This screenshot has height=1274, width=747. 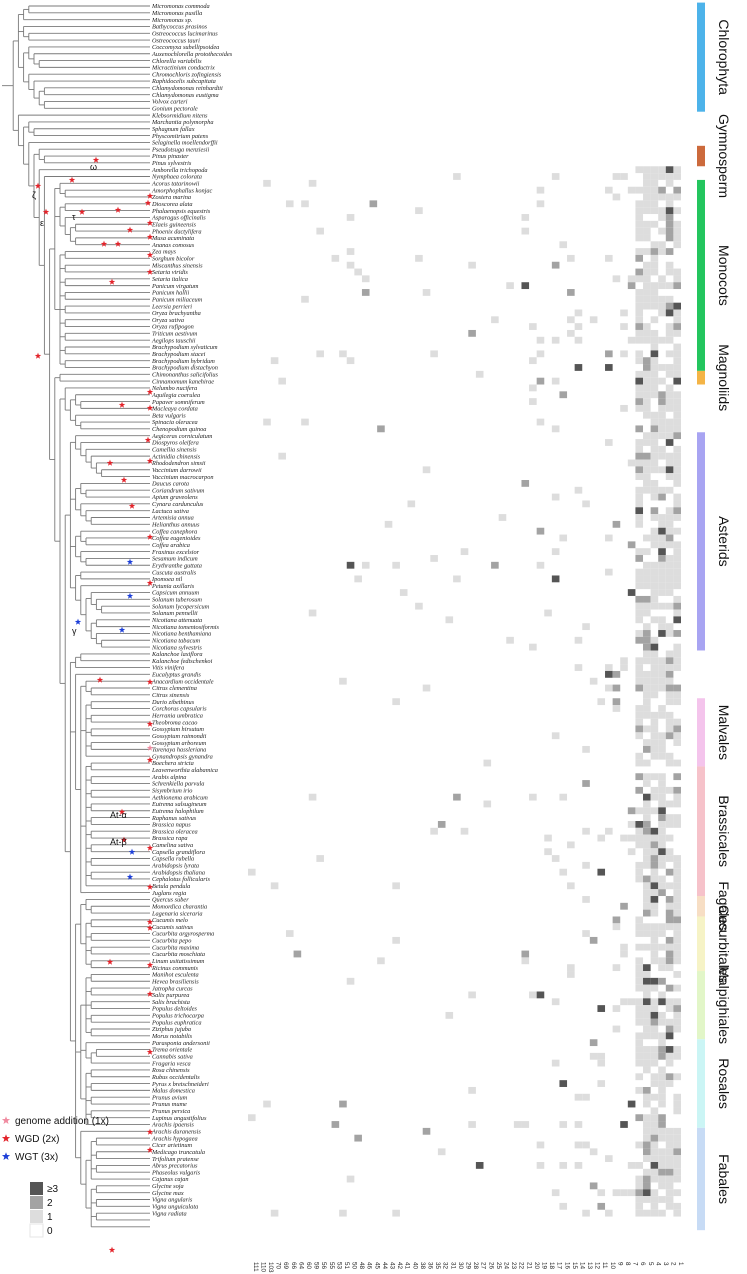 What do you see at coordinates (175, 286) in the screenshot?
I see `species-label: Panicum virgatum` at bounding box center [175, 286].